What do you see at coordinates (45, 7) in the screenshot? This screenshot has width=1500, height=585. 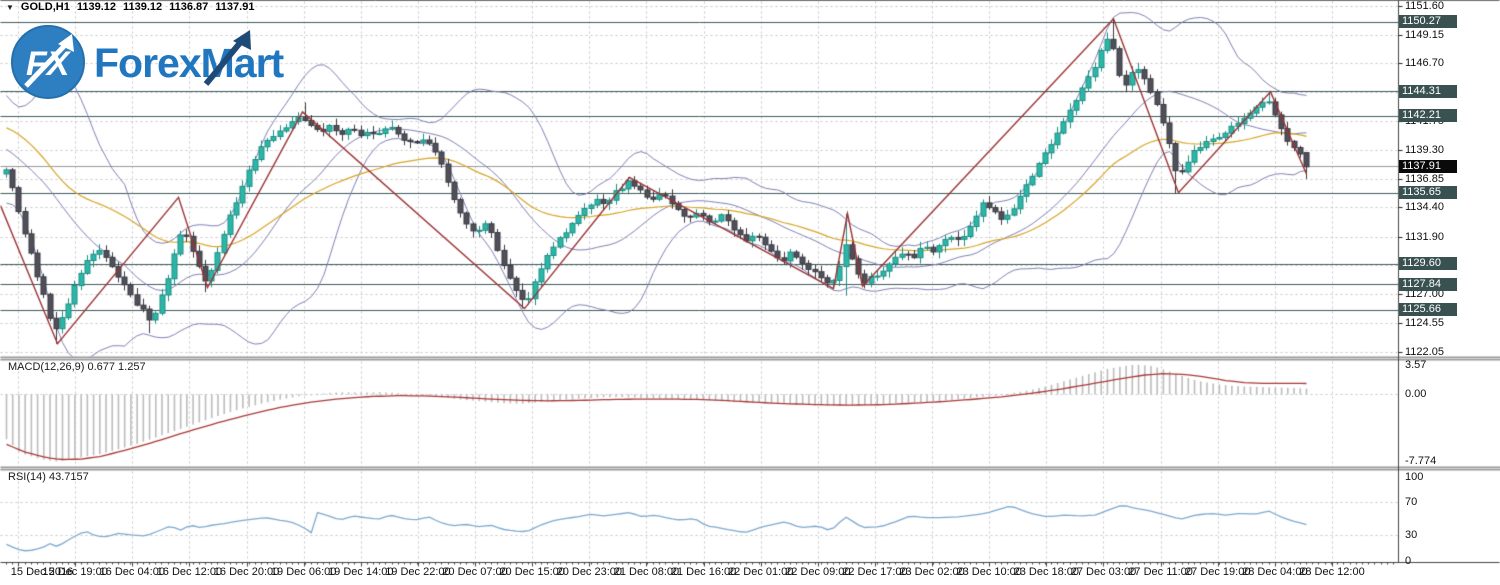 I see `symbol-timeframe-label: GOLD,H1` at bounding box center [45, 7].